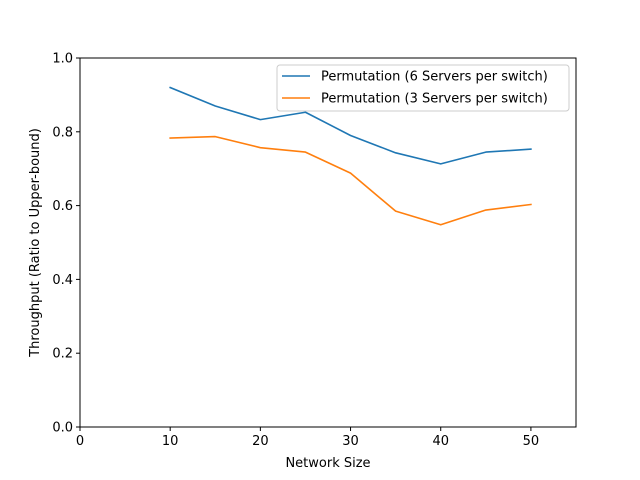  I want to click on x-tick-label: 20, so click(260, 441).